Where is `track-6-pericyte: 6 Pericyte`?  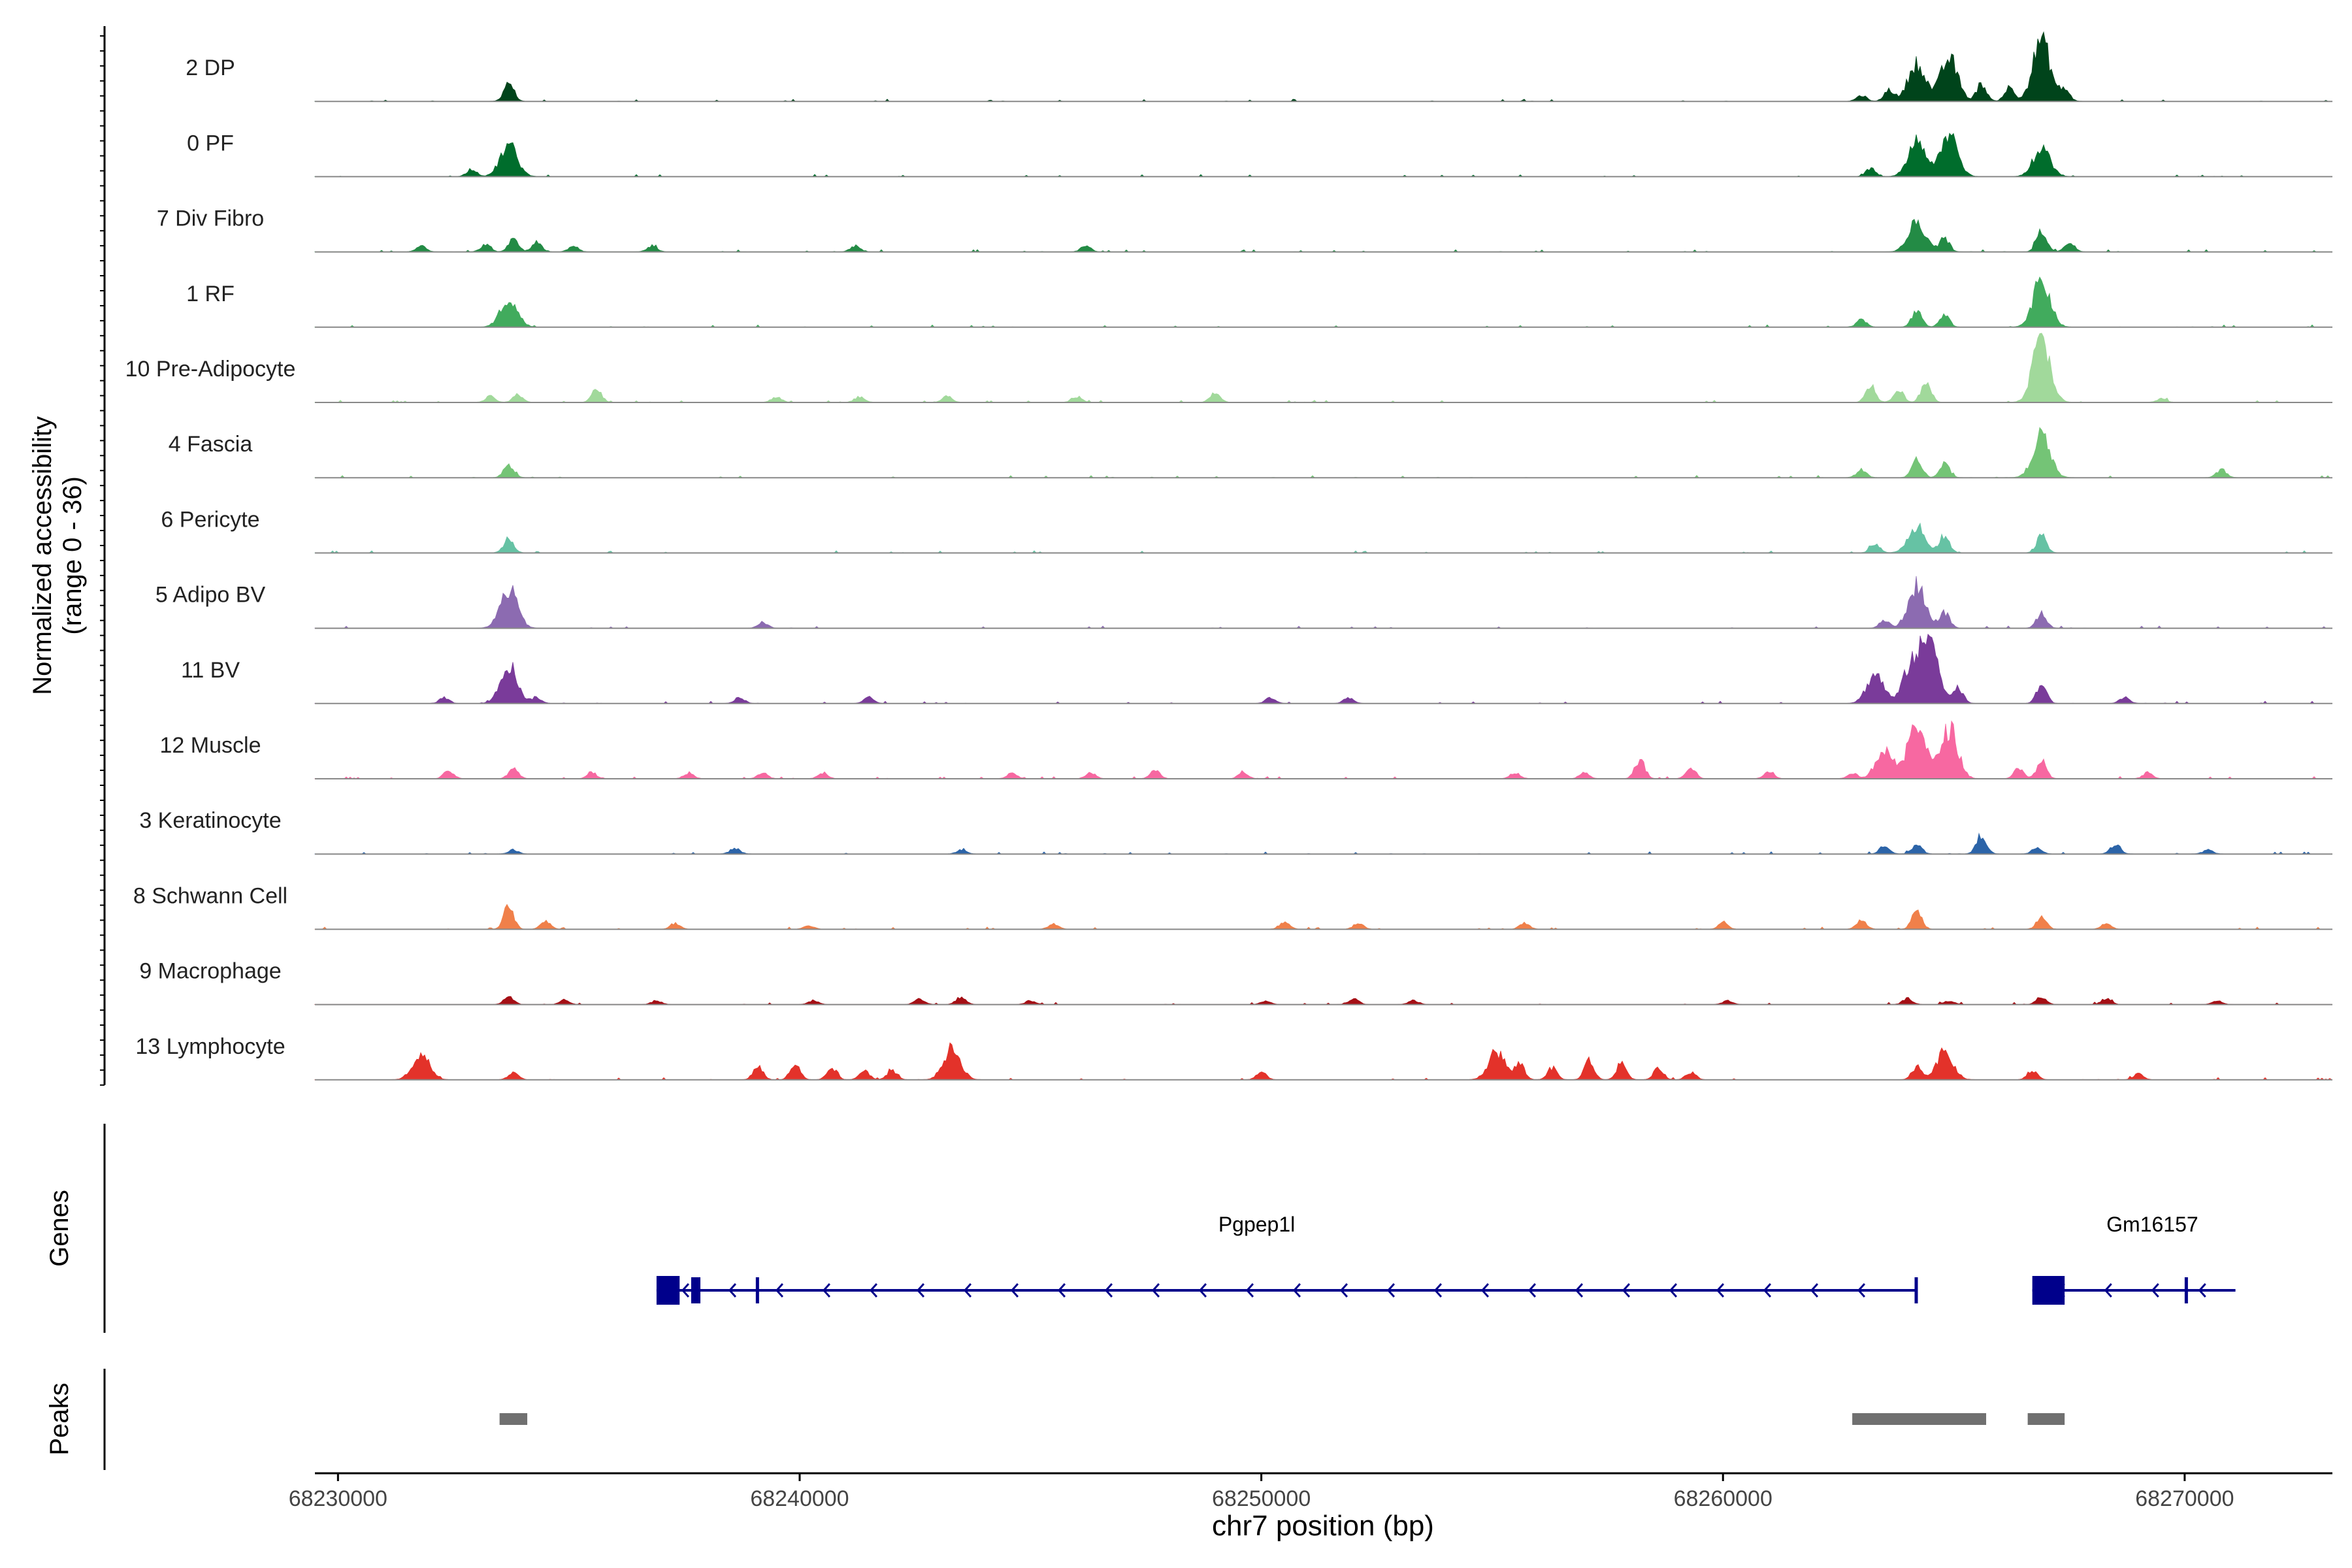 track-6-pericyte: 6 Pericyte is located at coordinates (1247, 530).